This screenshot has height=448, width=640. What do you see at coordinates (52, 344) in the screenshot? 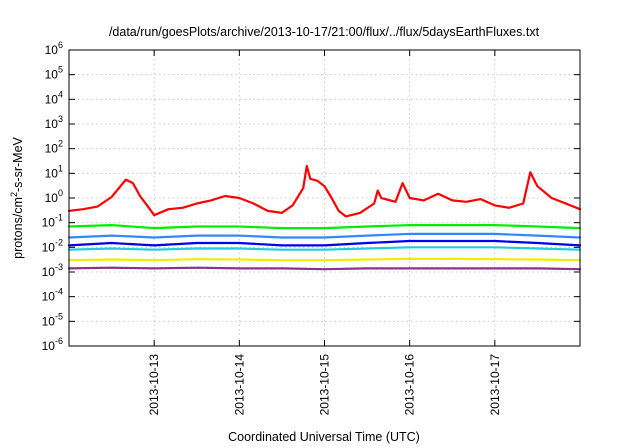
I see `y-tick-label: 10⁻⁶` at bounding box center [52, 344].